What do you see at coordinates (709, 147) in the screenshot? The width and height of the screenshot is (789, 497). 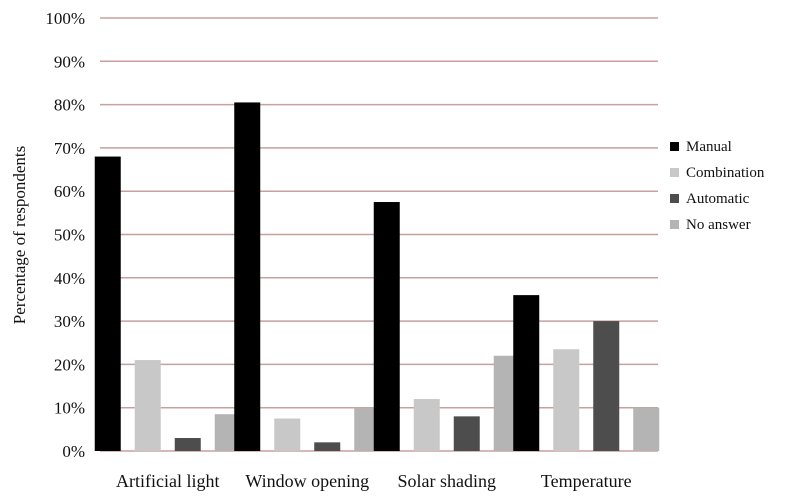 I see `legend-label: Manual` at bounding box center [709, 147].